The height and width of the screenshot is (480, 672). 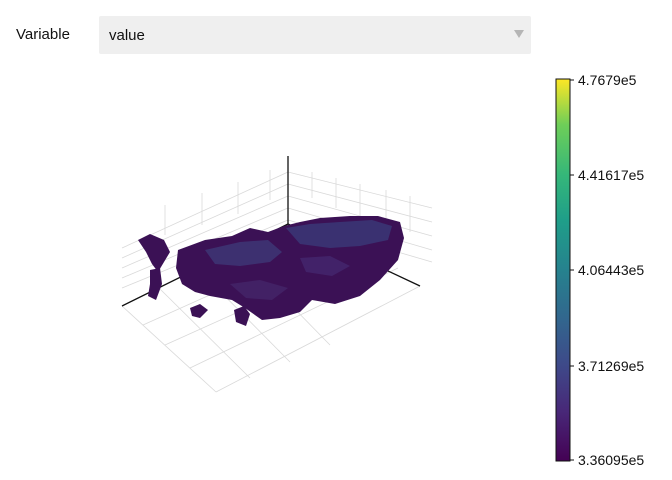 I want to click on colorbar-tick-label: 4.7679e5, so click(x=607, y=80).